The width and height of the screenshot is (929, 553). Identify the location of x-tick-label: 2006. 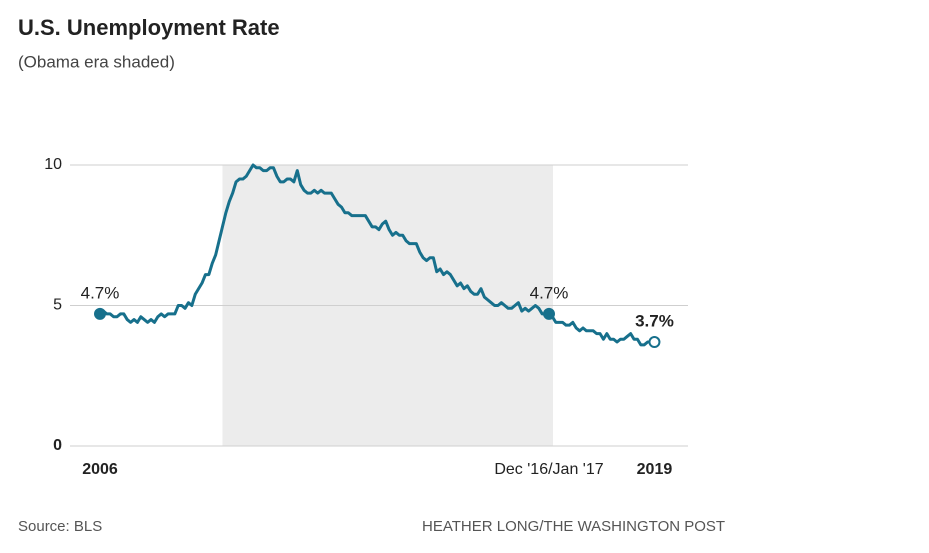
(100, 469).